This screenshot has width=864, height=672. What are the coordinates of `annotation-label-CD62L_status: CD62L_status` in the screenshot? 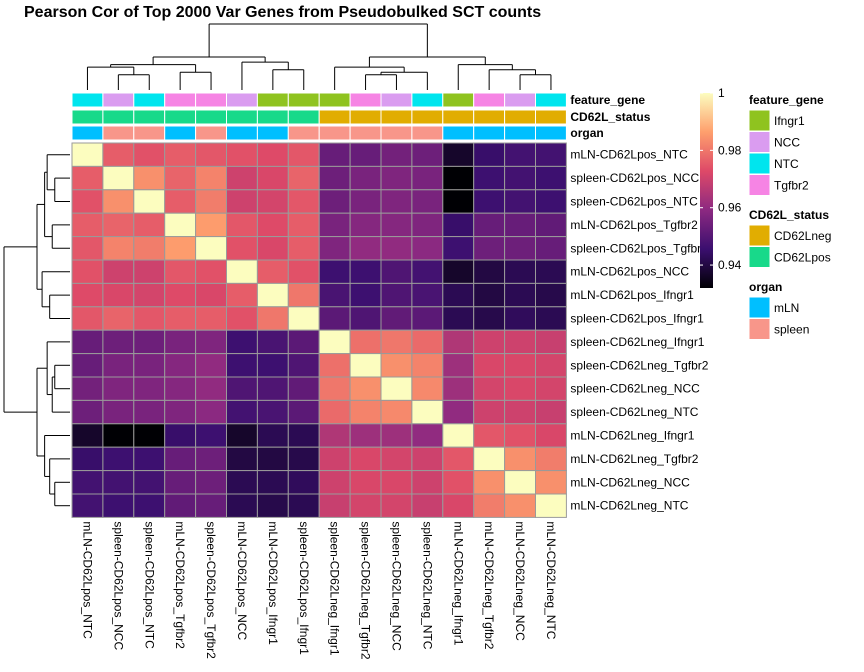 It's located at (610, 117).